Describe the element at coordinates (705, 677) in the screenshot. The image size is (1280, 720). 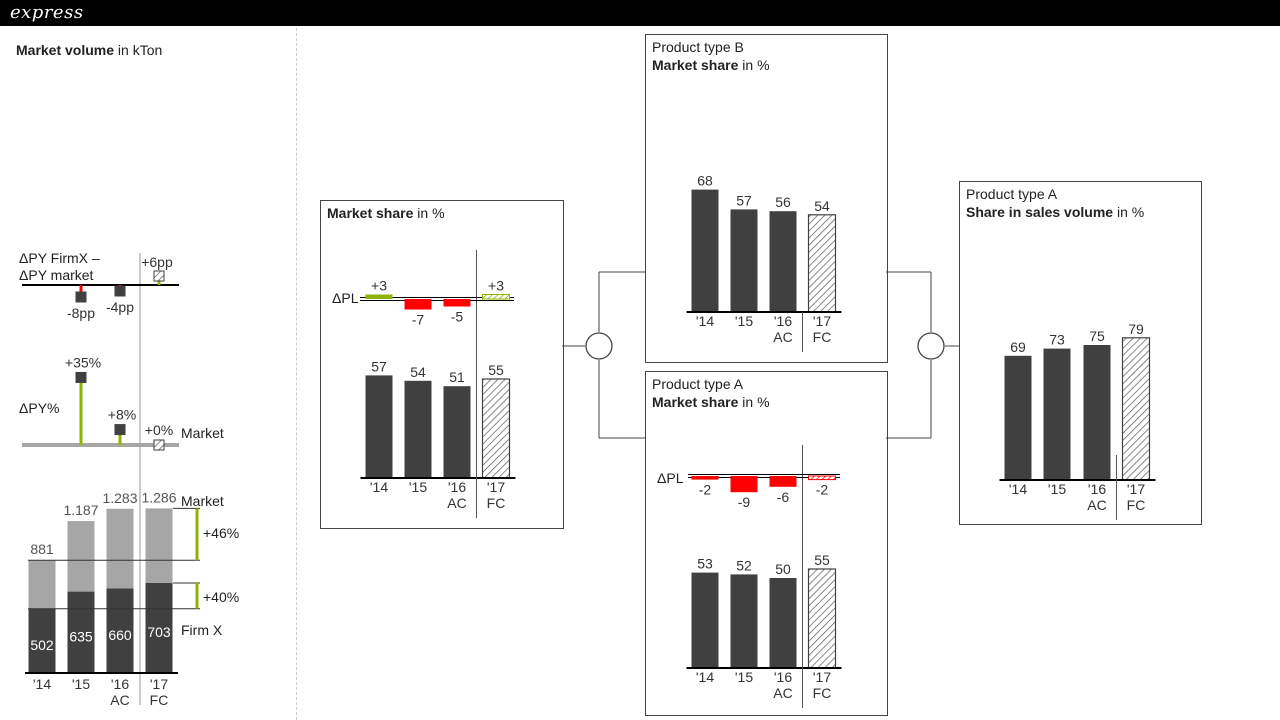
I see `product-a-tick-label: '14` at that location.